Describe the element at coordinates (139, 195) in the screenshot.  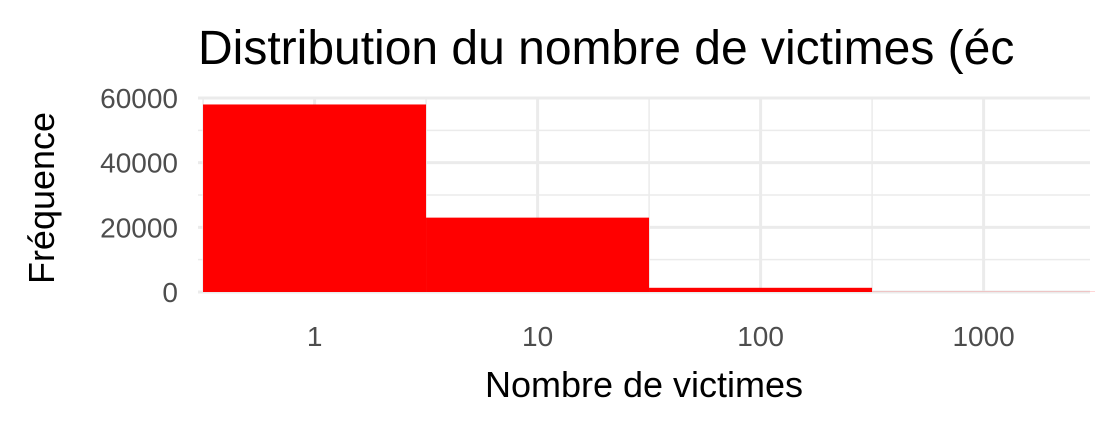
I see `y-axis-ticks: 0 20000 40000 60000` at that location.